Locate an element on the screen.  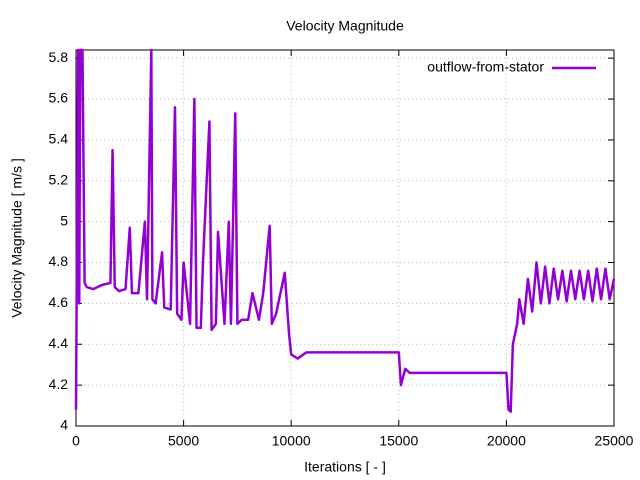
y-tick-label: 4.8 is located at coordinates (59, 261).